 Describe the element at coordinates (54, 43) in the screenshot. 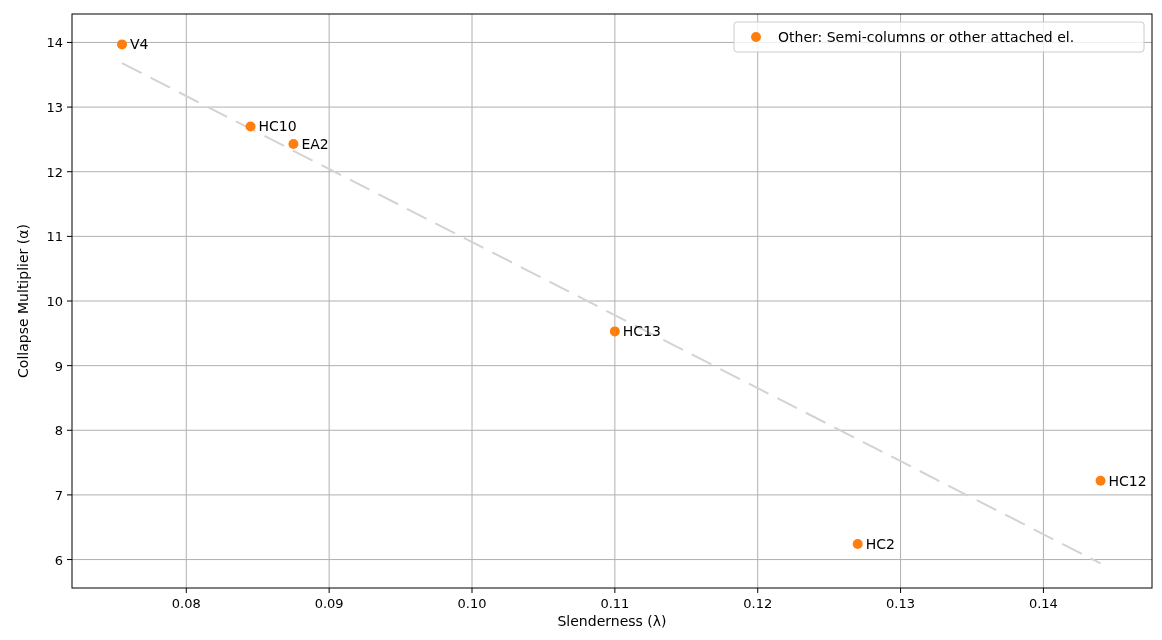

I see `y-tick-label: 14` at that location.